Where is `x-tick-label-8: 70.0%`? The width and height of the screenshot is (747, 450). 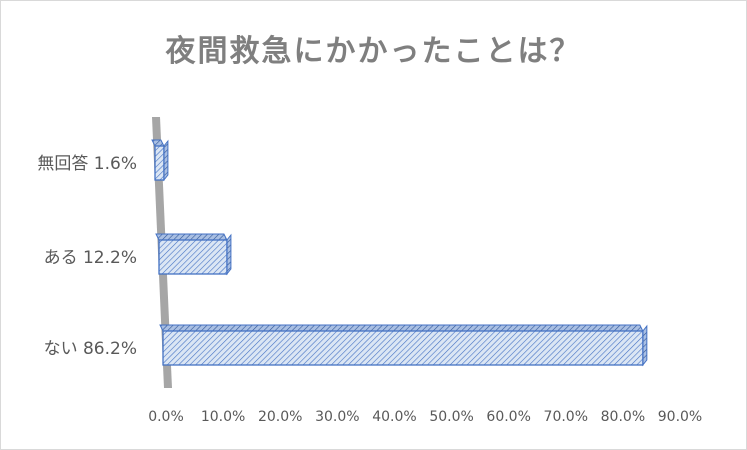
x-tick-label-8: 70.0% is located at coordinates (566, 417).